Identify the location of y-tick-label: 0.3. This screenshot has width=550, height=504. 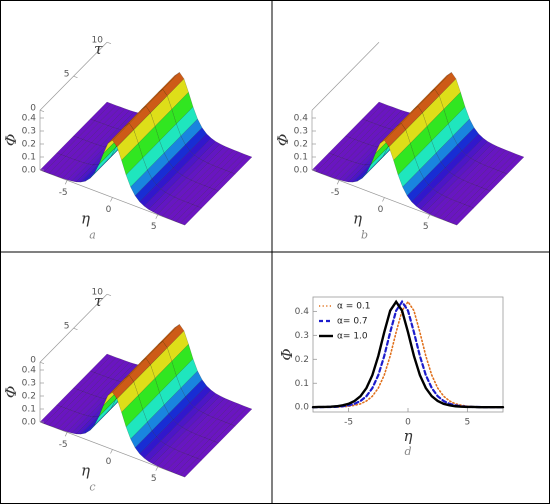
(302, 336).